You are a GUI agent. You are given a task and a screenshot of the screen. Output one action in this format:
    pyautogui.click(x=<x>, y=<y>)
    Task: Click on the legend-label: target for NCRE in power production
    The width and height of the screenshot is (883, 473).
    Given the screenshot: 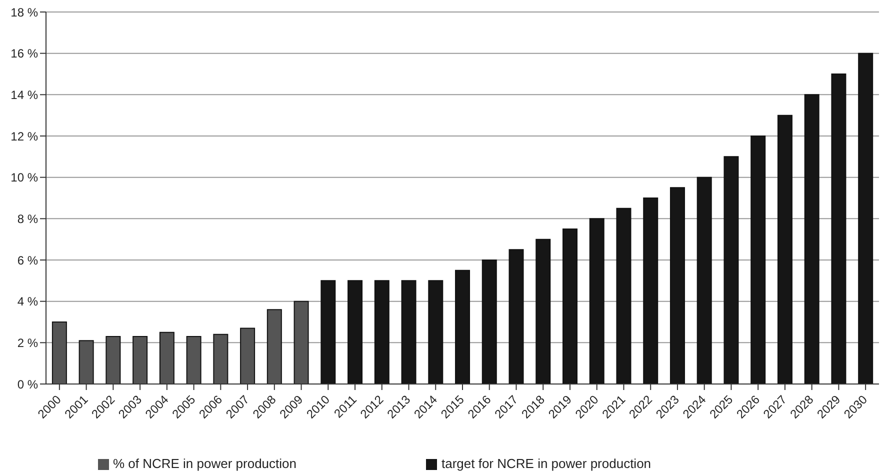 What is the action you would take?
    pyautogui.click(x=546, y=463)
    